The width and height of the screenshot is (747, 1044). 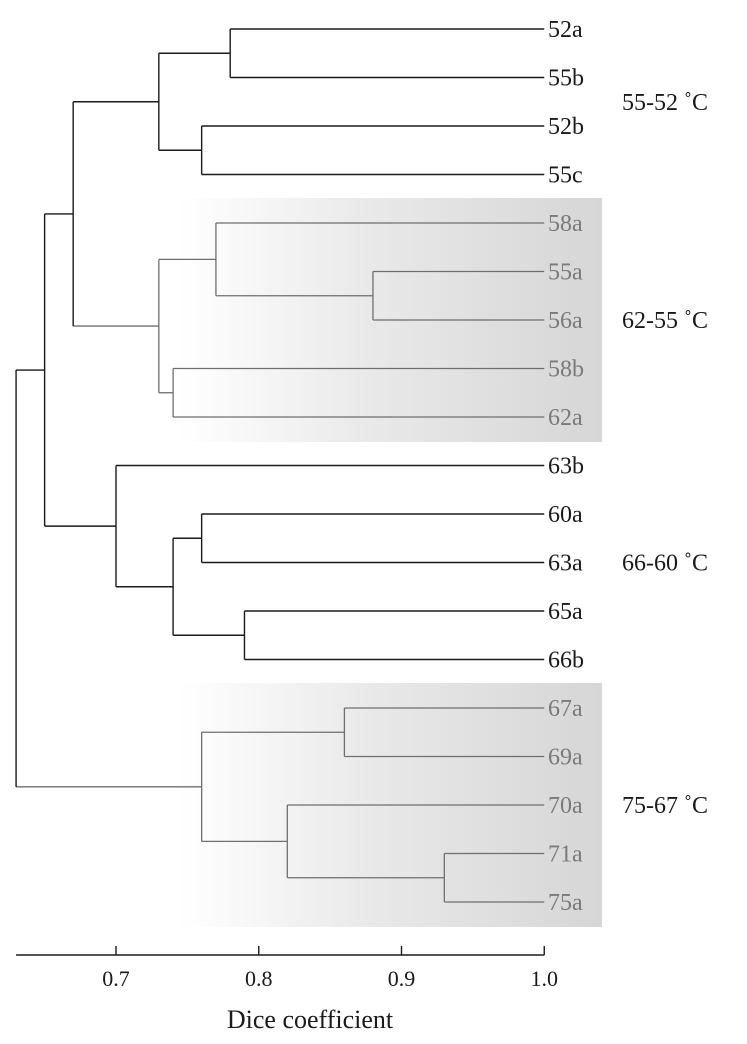 I want to click on axis-ticks: 0.7 0.8 0.9 1.0, so click(x=330, y=968).